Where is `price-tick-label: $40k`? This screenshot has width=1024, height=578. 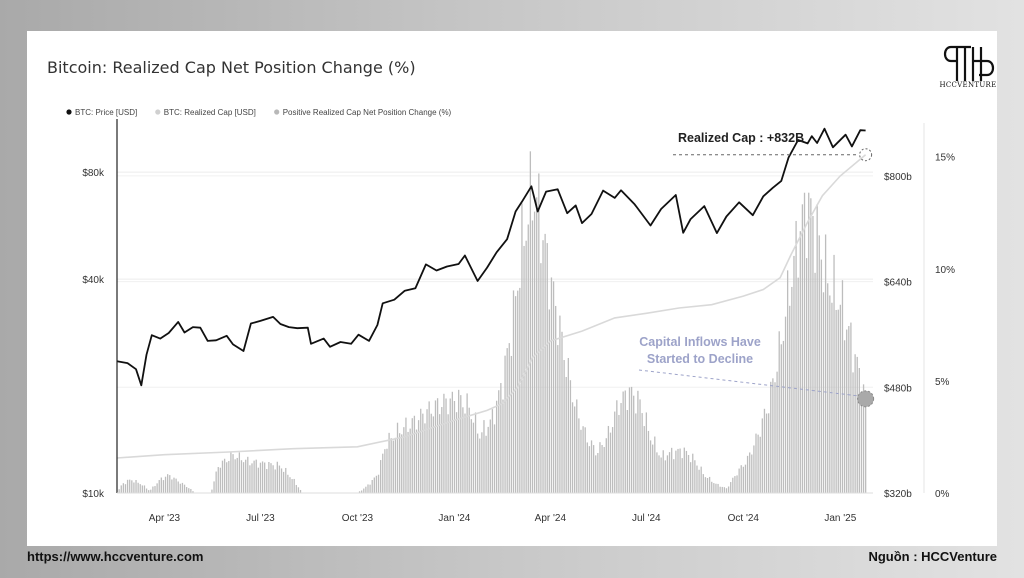 price-tick-label: $40k is located at coordinates (93, 280).